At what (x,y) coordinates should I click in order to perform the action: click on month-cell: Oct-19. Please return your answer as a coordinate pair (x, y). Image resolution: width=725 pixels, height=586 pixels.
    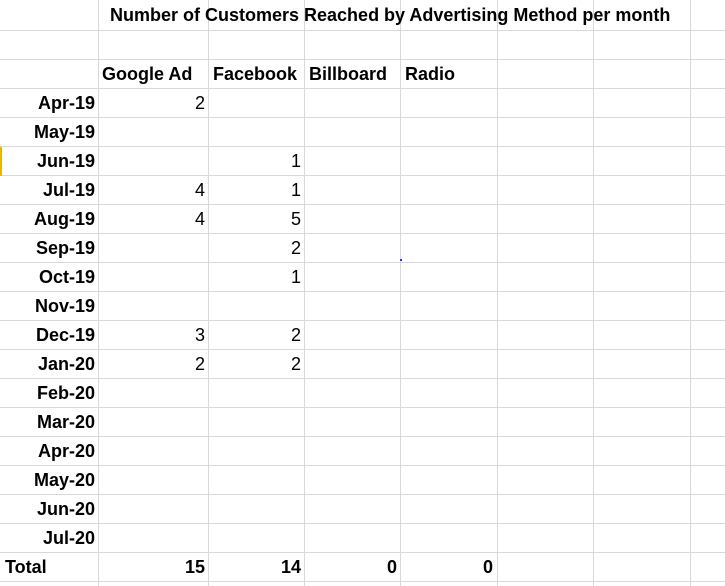
    Looking at the image, I should click on (66, 277).